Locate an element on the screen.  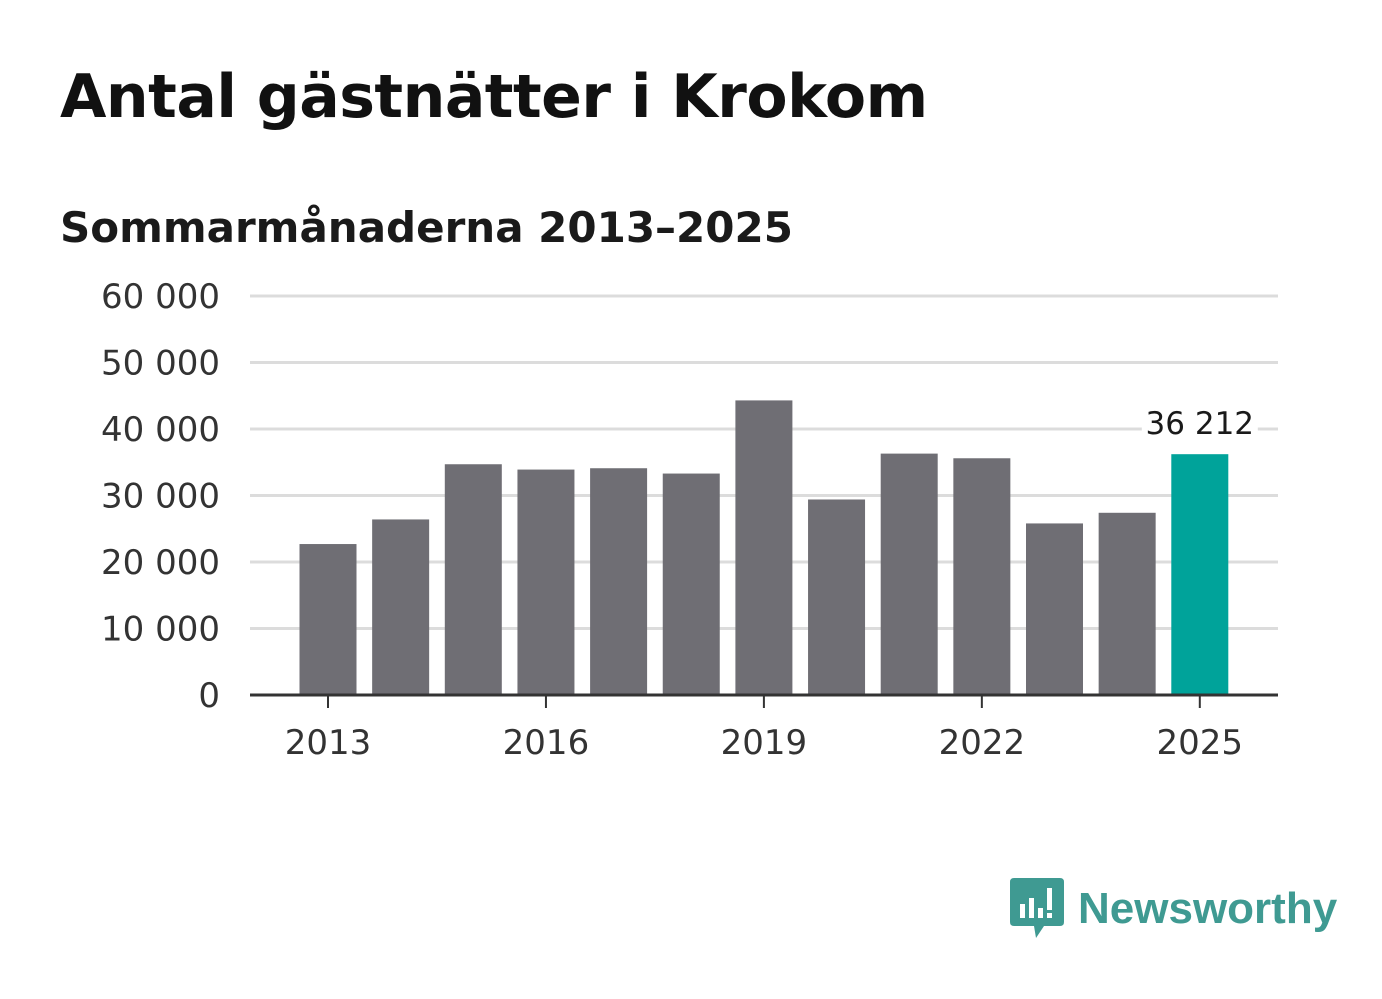
bar-2015 is located at coordinates (473, 579).